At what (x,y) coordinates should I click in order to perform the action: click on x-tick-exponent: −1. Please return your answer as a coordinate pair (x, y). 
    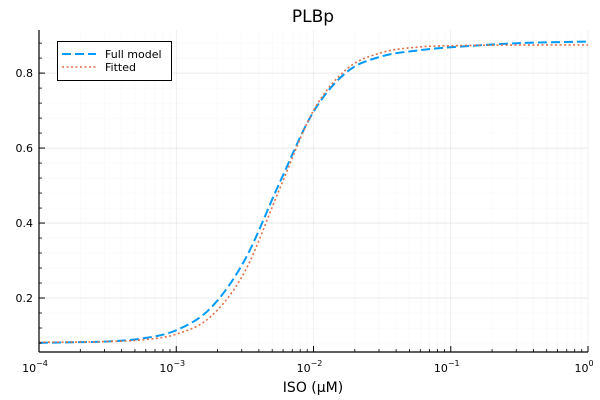
    Looking at the image, I should click on (454, 363).